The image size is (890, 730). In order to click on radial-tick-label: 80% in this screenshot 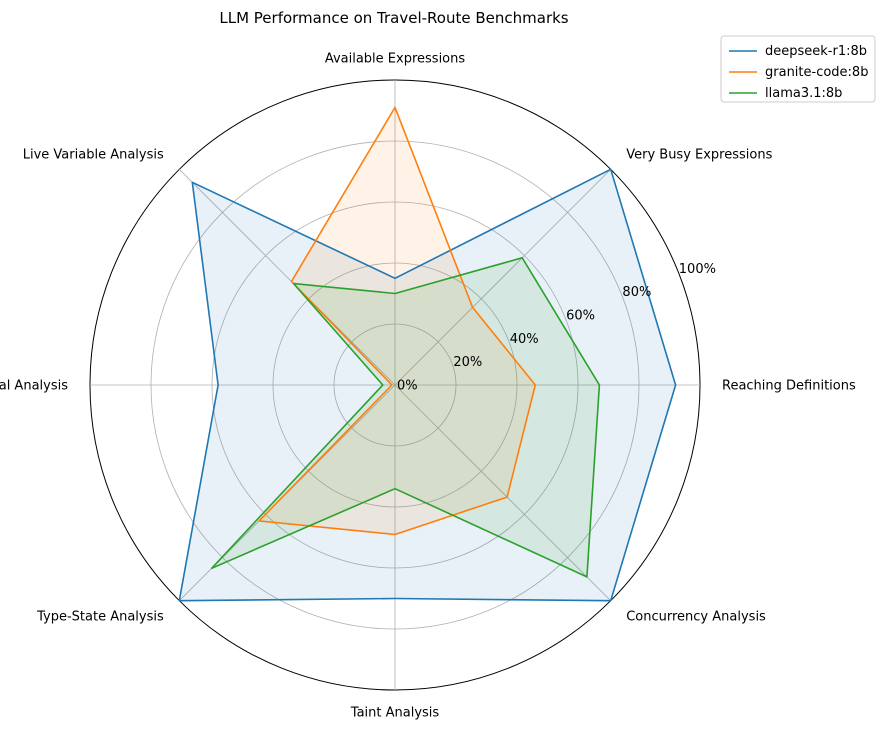, I will do `click(636, 292)`.